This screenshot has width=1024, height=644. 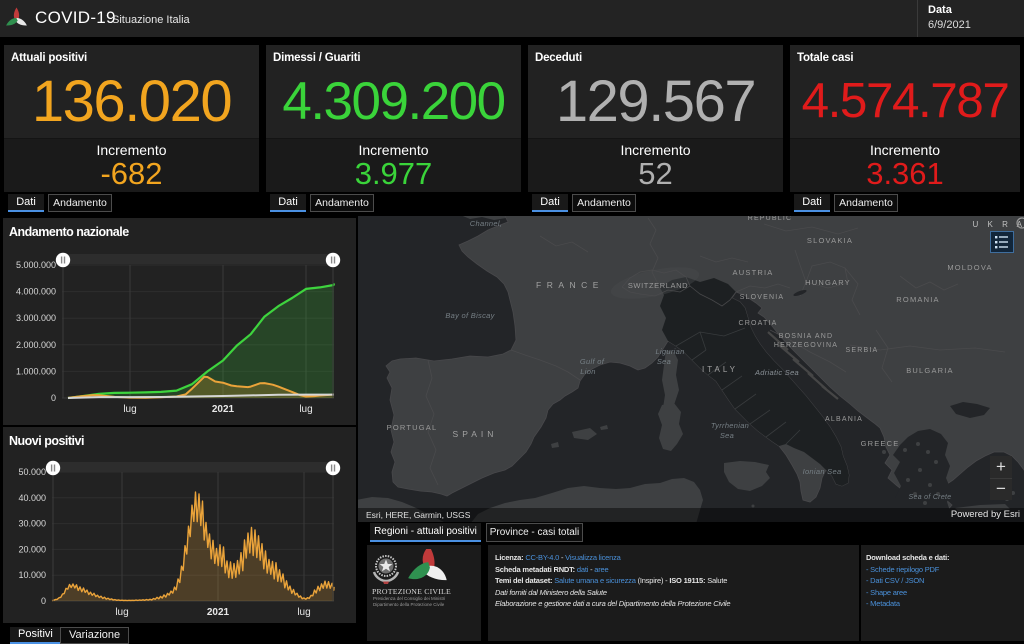 What do you see at coordinates (730, 425) in the screenshot?
I see `svg-text: Tyrrhenian` at bounding box center [730, 425].